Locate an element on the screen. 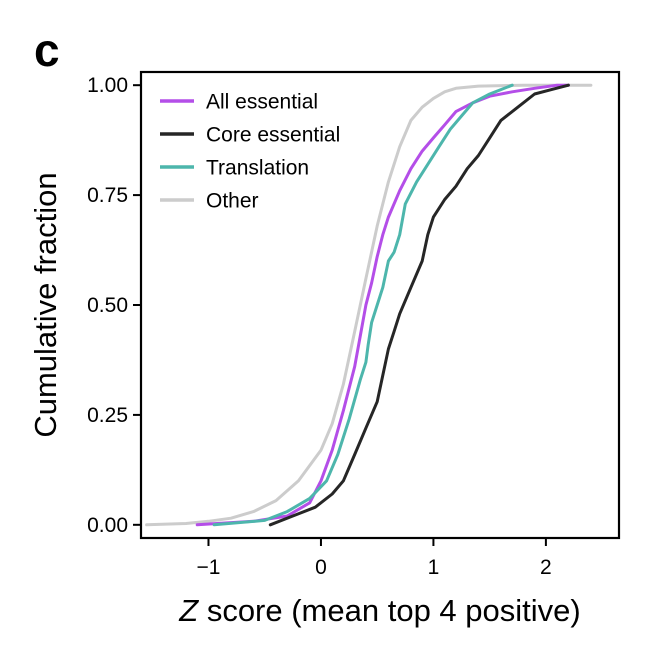 This screenshot has width=646, height=654. y-tick-label: 0.25 is located at coordinates (107, 415).